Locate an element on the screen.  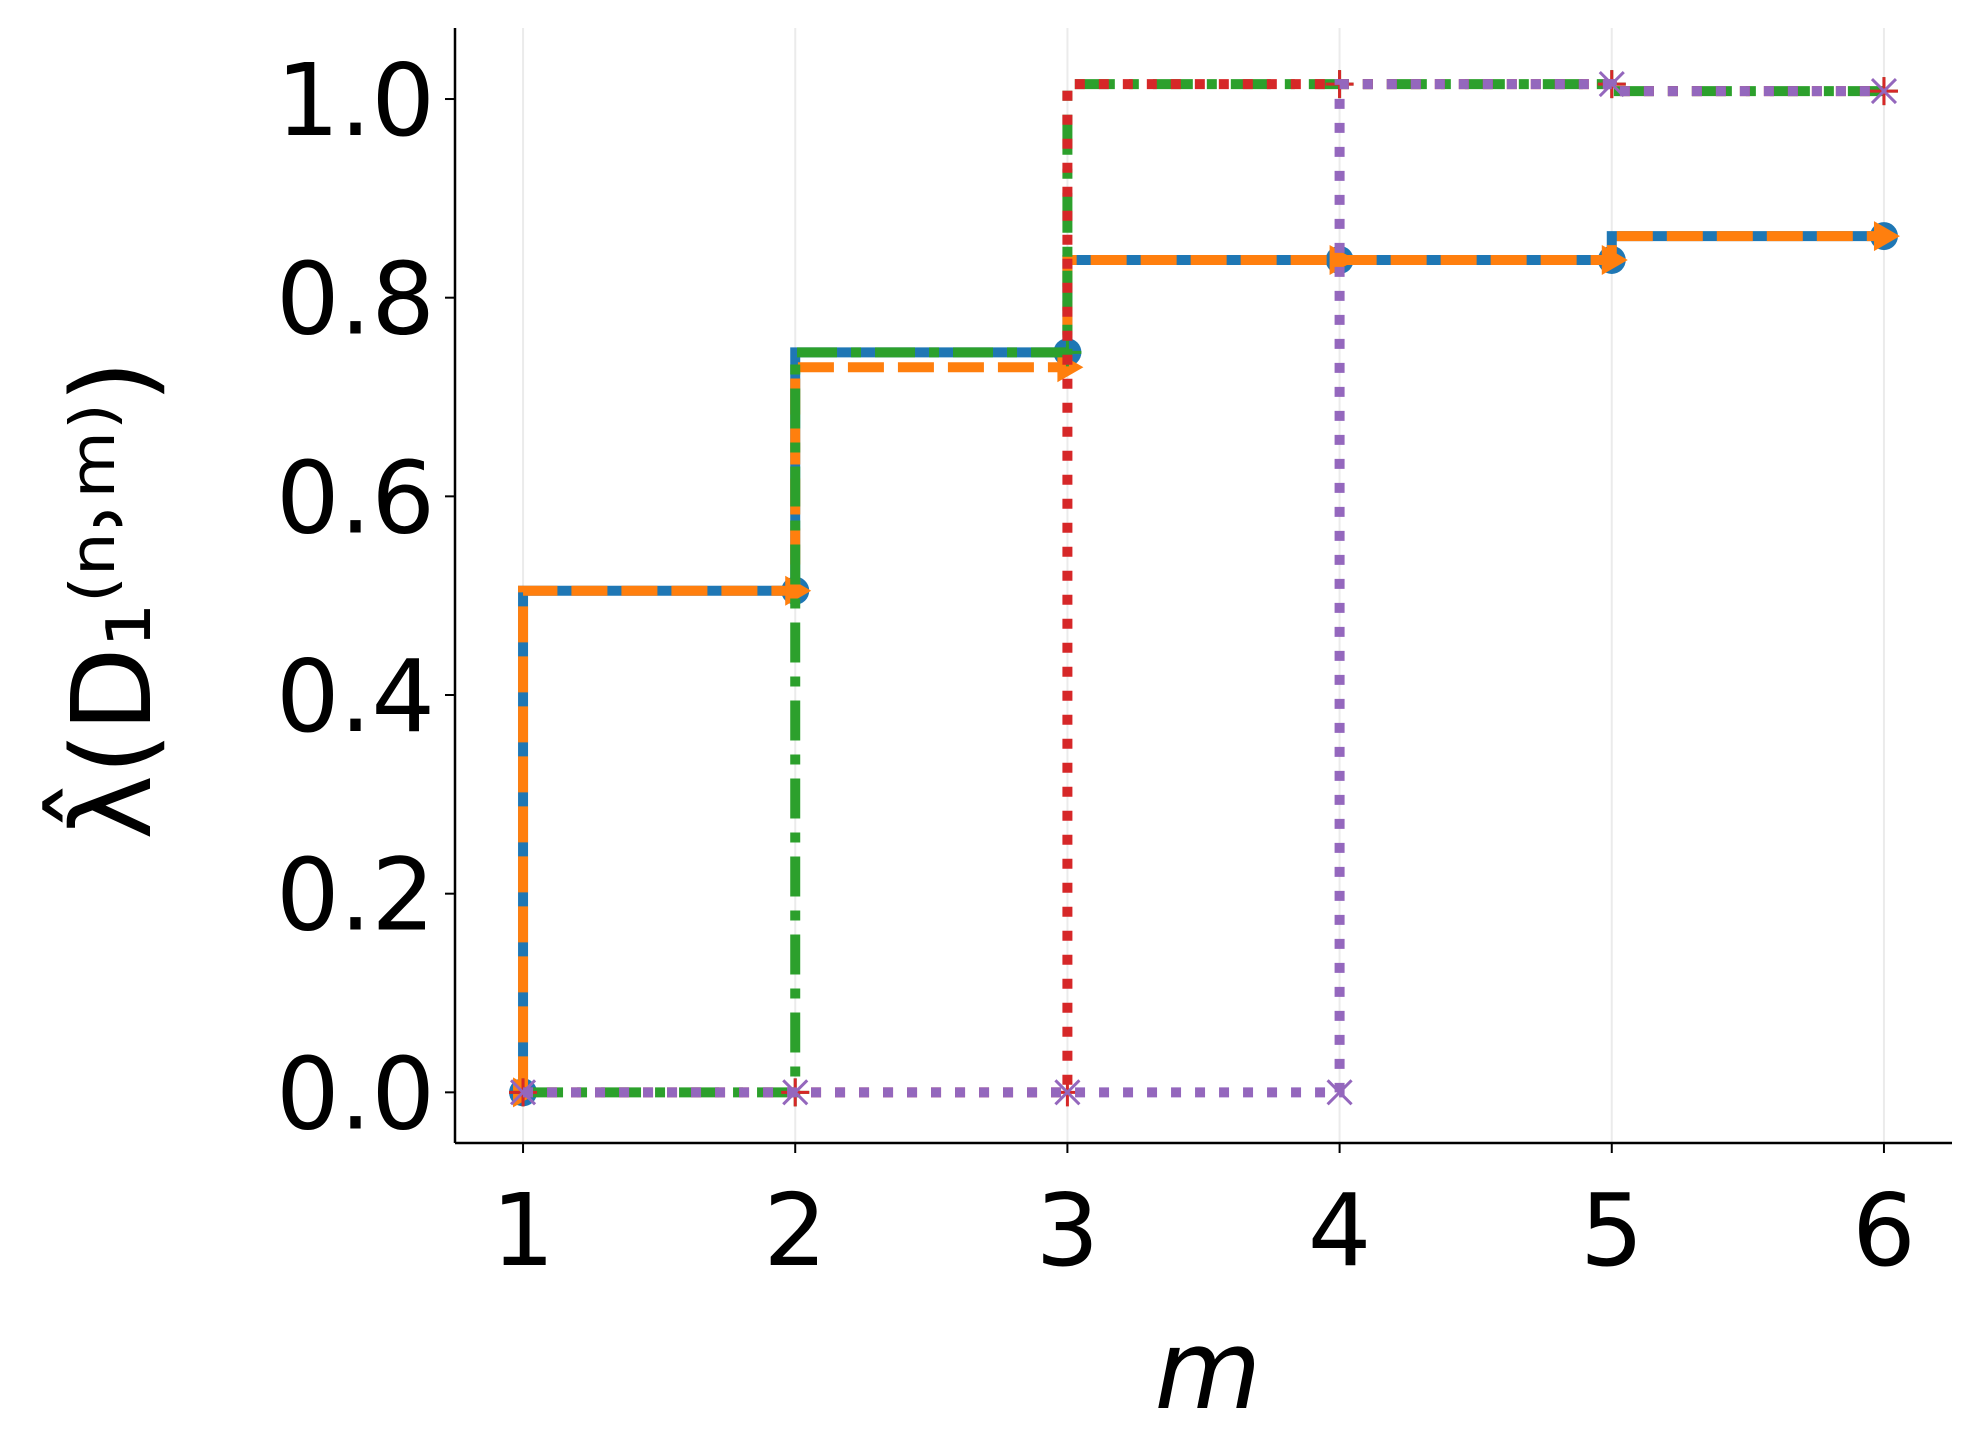
x-tick-label: 5 is located at coordinates (1612, 1230).